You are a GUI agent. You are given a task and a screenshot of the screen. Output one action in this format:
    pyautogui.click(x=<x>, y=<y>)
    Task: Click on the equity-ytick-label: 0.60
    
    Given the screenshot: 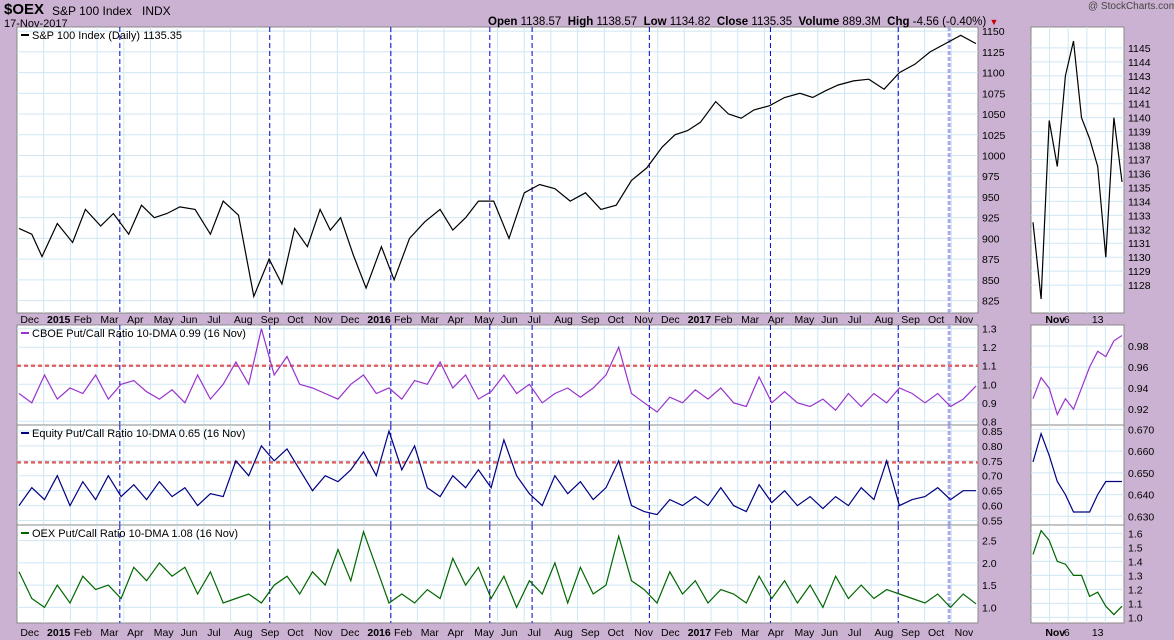 What is the action you would take?
    pyautogui.click(x=992, y=507)
    